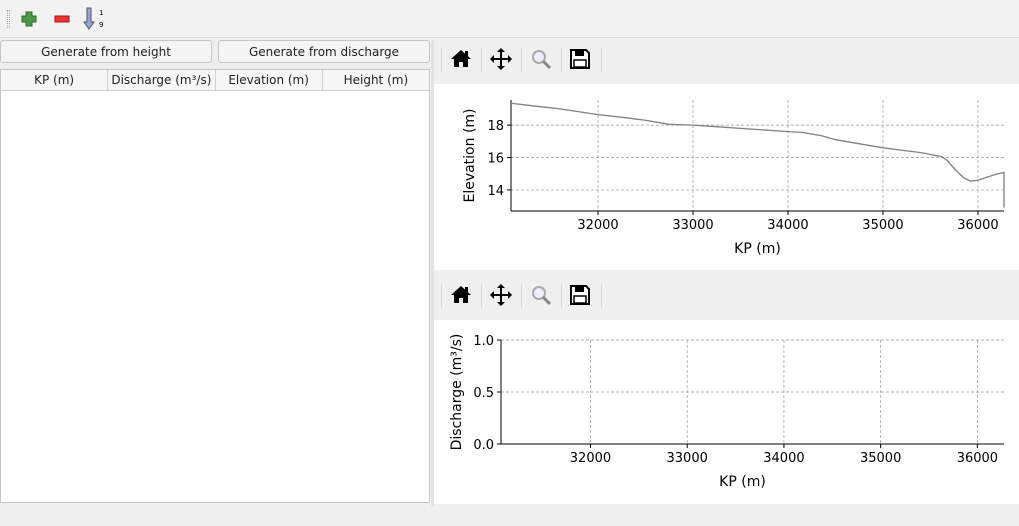 This screenshot has width=1019, height=526. Describe the element at coordinates (101, 13) in the screenshot. I see `svg-text: 1` at that location.